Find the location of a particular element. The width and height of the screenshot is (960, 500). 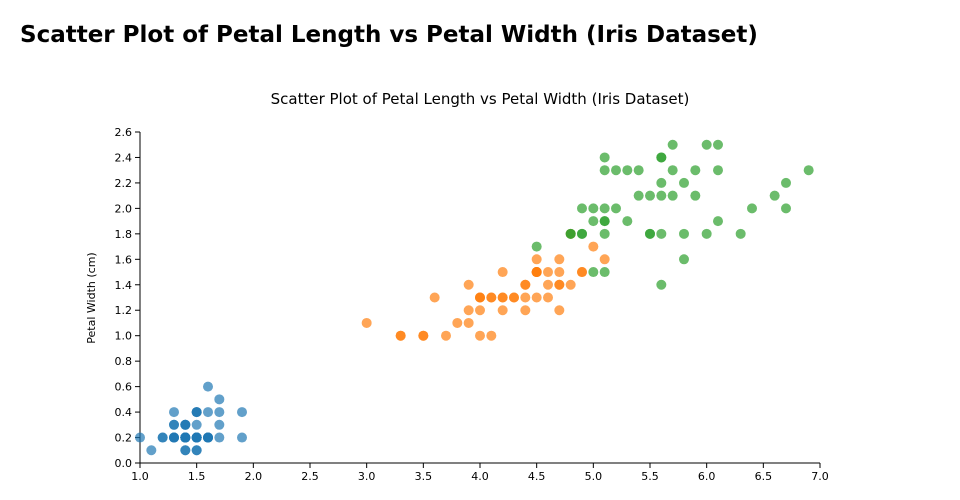

x-tick-label: 5.0 is located at coordinates (594, 476).